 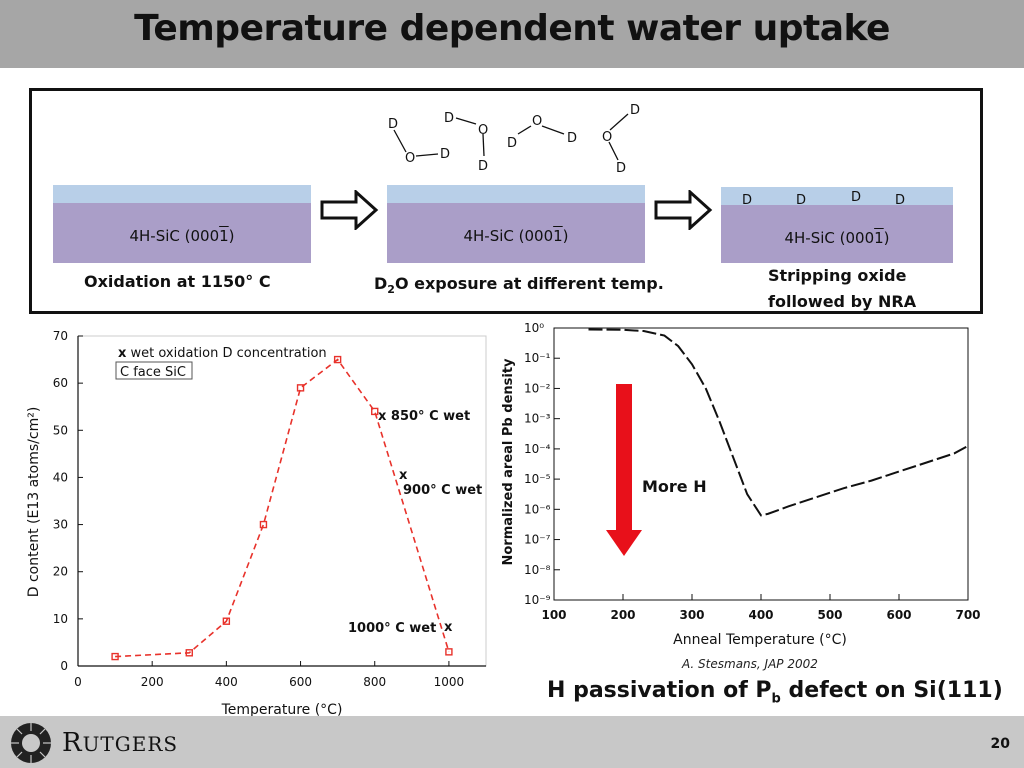 I want to click on y-tick-label: 10⁻⁸, so click(x=537, y=570).